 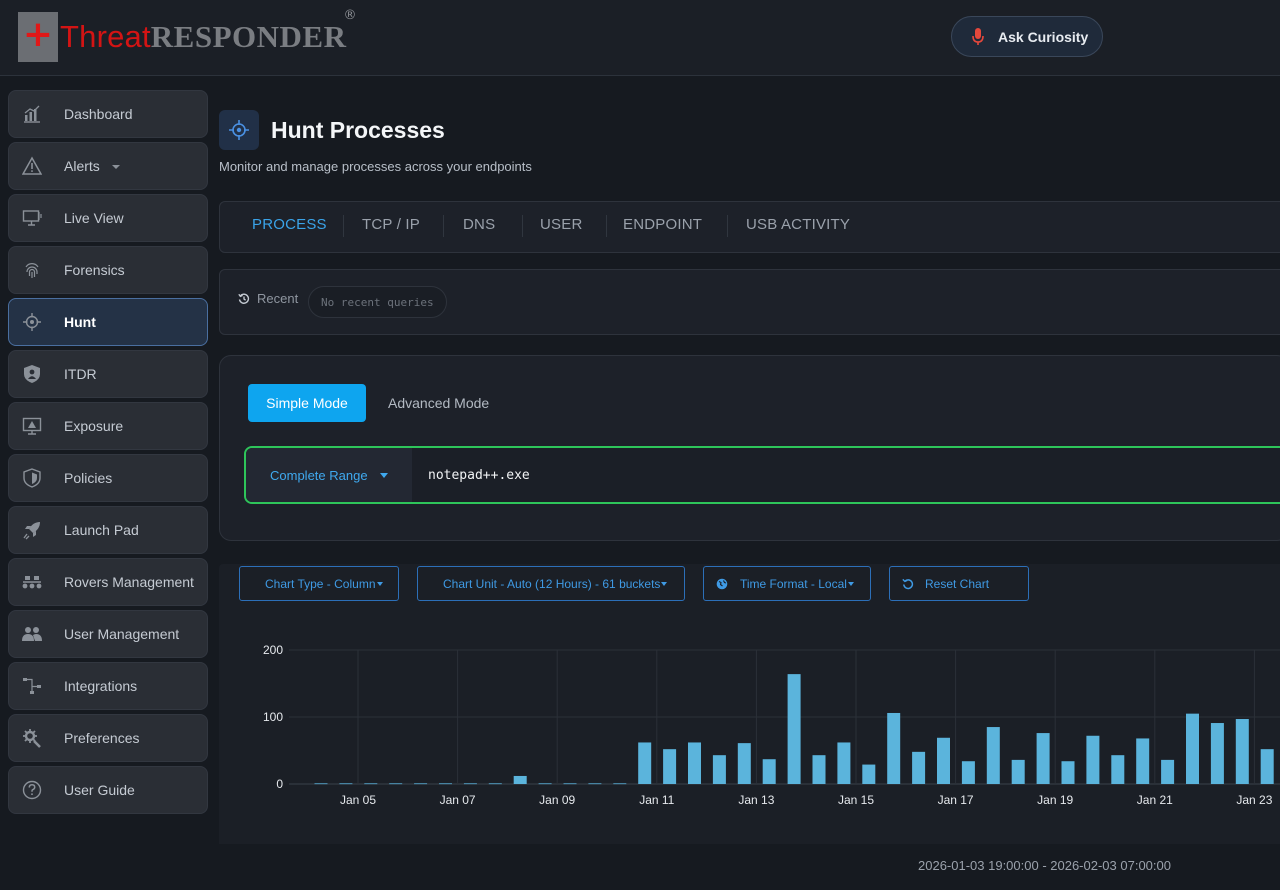 What do you see at coordinates (32, 426) in the screenshot?
I see `exposure-monitor-icon` at bounding box center [32, 426].